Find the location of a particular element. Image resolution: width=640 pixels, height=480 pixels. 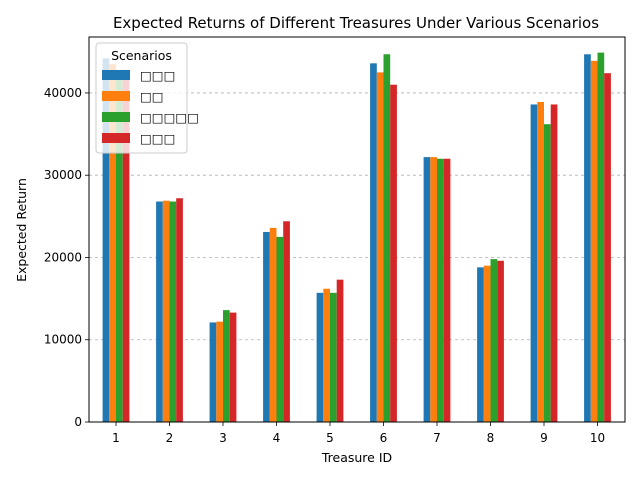

legend: Scenarios□□□□□□□□□□□□□ is located at coordinates (147, 98).